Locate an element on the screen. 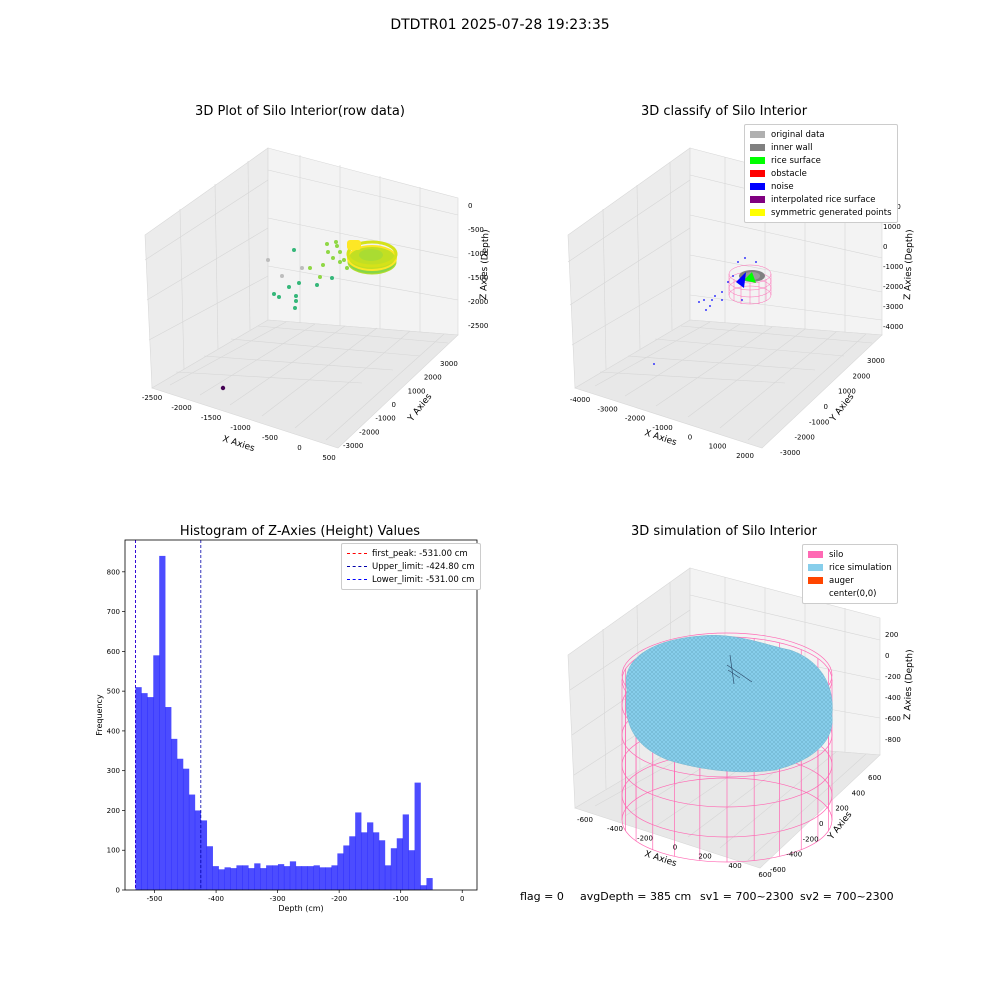 The width and height of the screenshot is (1000, 1000). panel4-auger is located at coordinates (739, 669).